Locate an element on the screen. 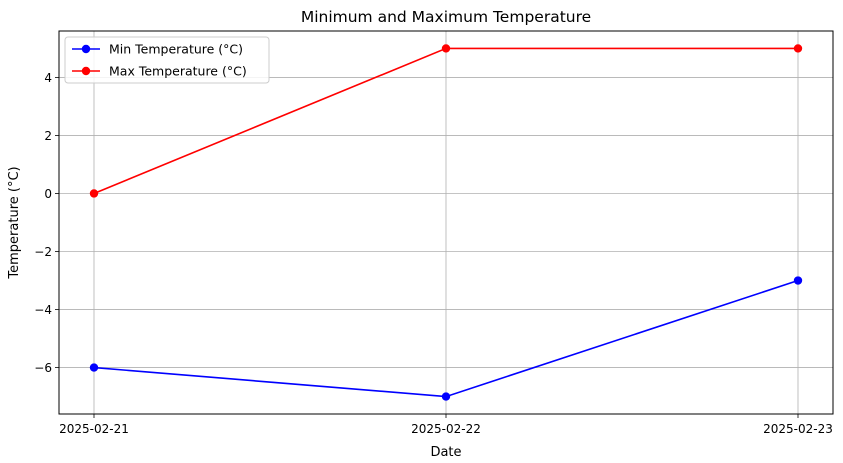  x-tick-label: 2025-02-22 is located at coordinates (446, 429).